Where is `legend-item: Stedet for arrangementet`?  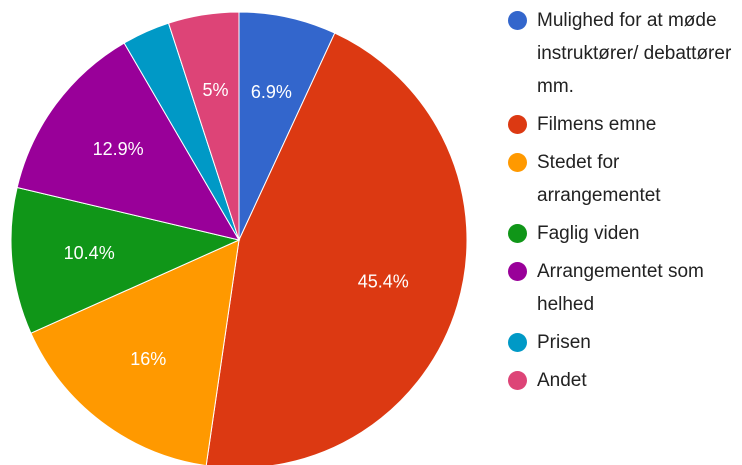 legend-item: Stedet for arrangementet is located at coordinates (624, 179).